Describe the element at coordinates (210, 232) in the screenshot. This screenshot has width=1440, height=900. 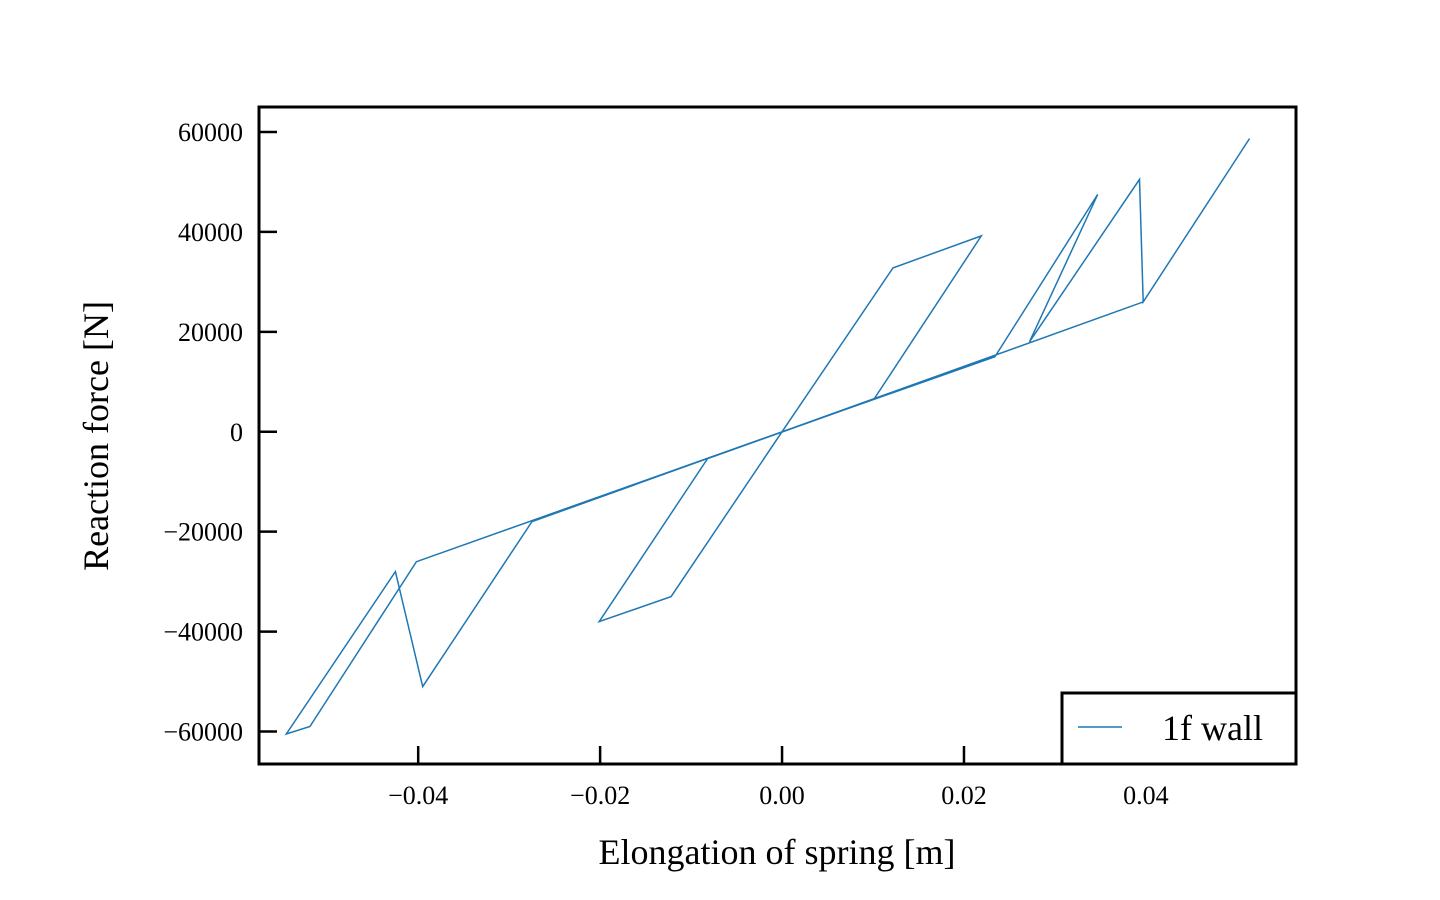
I see `y-tick-label: 40000` at that location.